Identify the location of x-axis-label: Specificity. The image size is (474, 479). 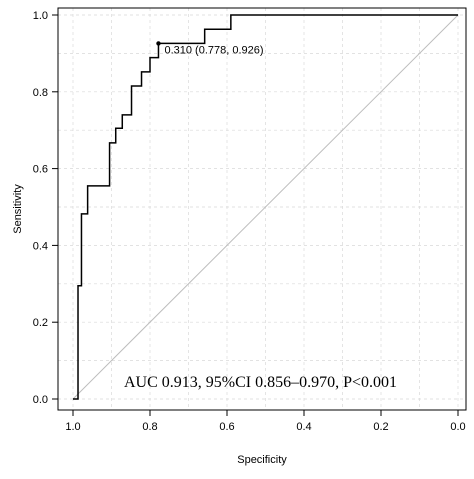
(262, 460).